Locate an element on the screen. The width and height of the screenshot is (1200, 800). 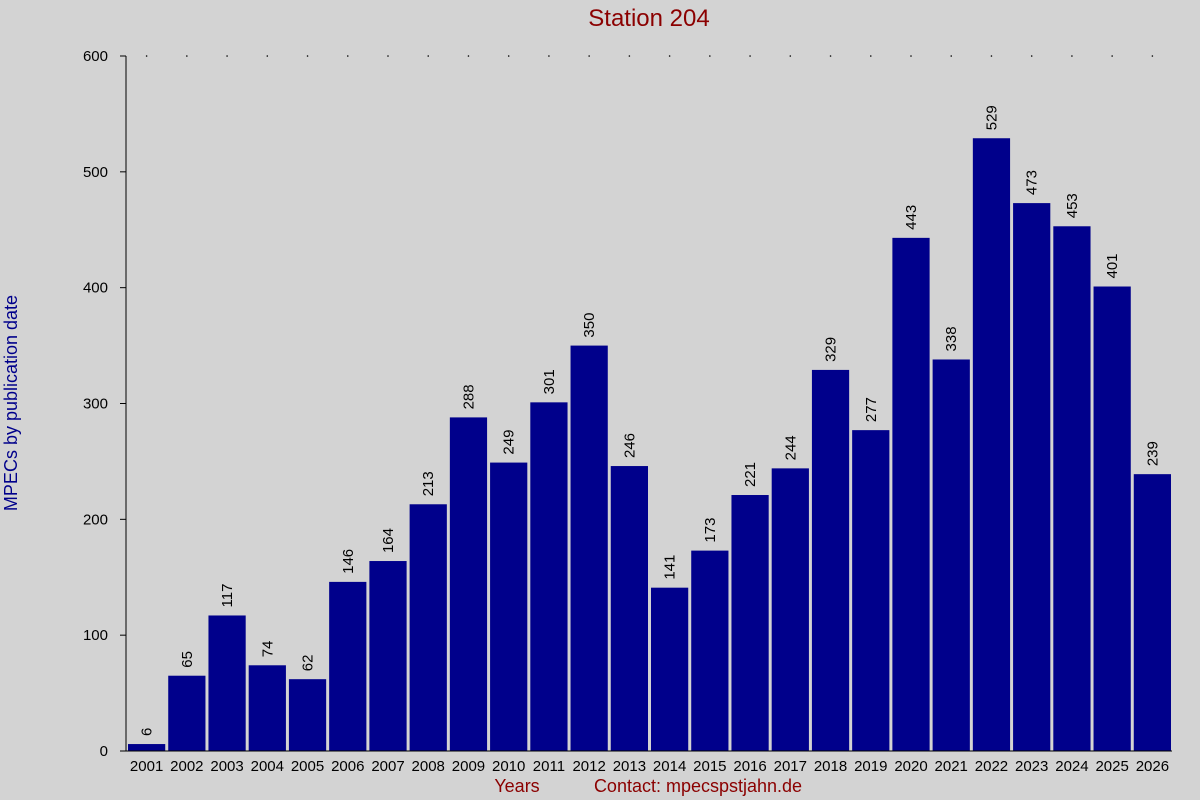
bar-2016 is located at coordinates (750, 623).